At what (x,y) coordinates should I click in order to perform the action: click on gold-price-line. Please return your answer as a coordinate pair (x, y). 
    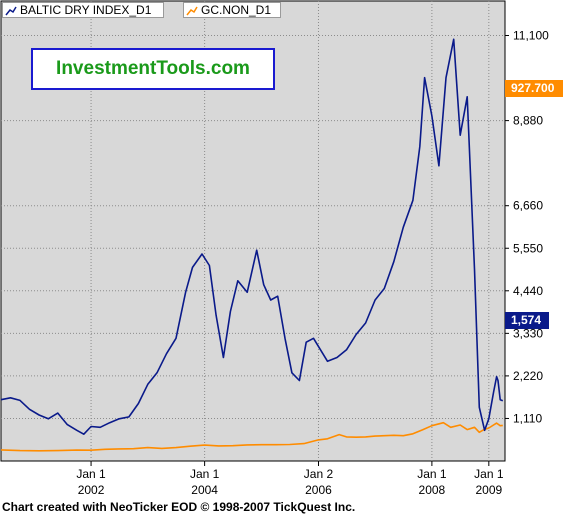
    Looking at the image, I should click on (251, 436).